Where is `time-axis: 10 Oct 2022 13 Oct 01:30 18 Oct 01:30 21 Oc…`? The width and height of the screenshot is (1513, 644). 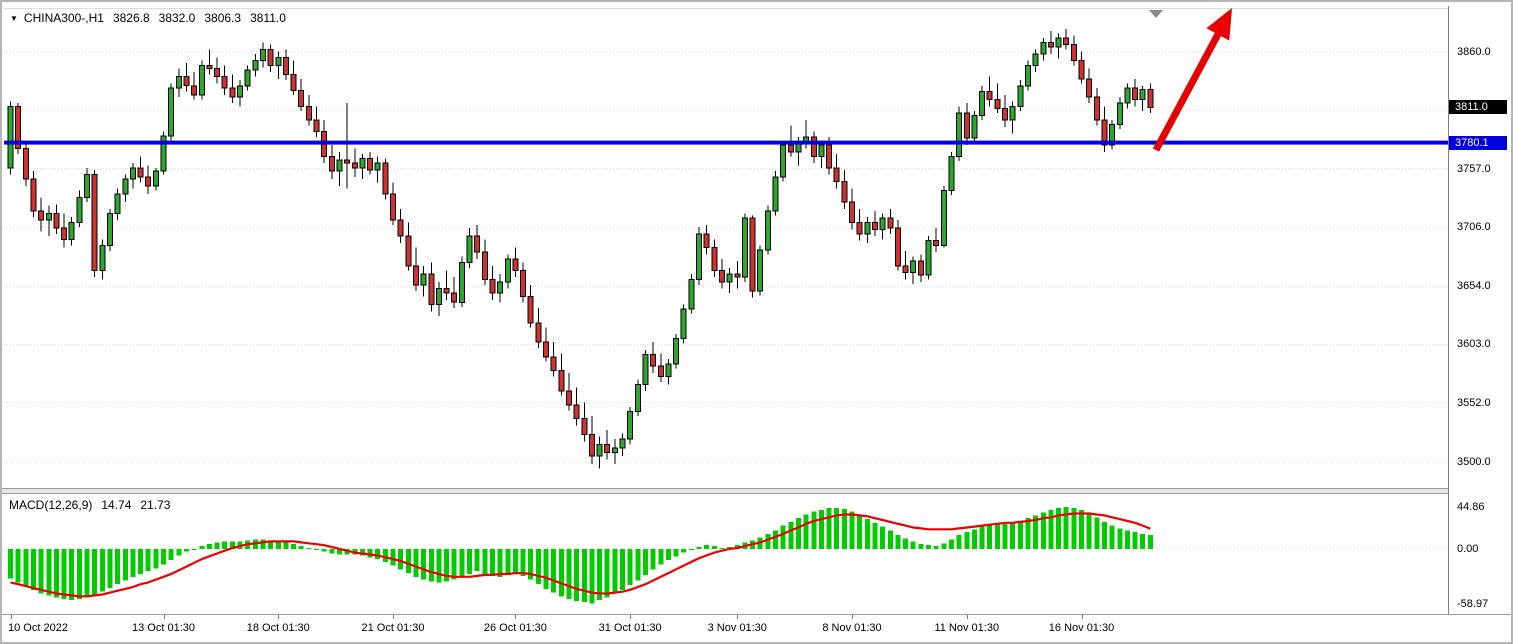
time-axis: 10 Oct 2022 13 Oct 01:30 18 Oct 01:30 21 Oc… is located at coordinates (726, 628).